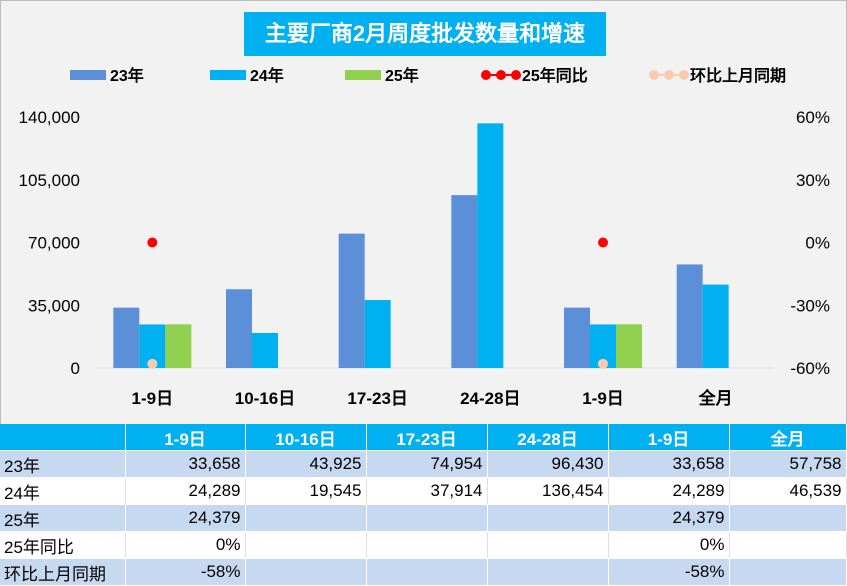  I want to click on x-tick-label: 全月, so click(715, 398).